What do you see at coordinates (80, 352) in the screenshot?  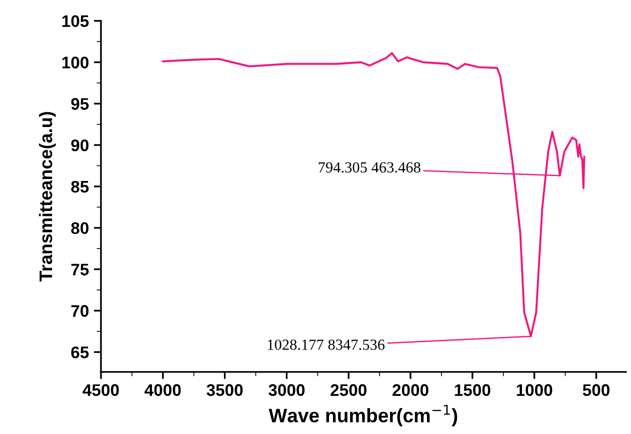 I see `y-tick-label: 65` at bounding box center [80, 352].